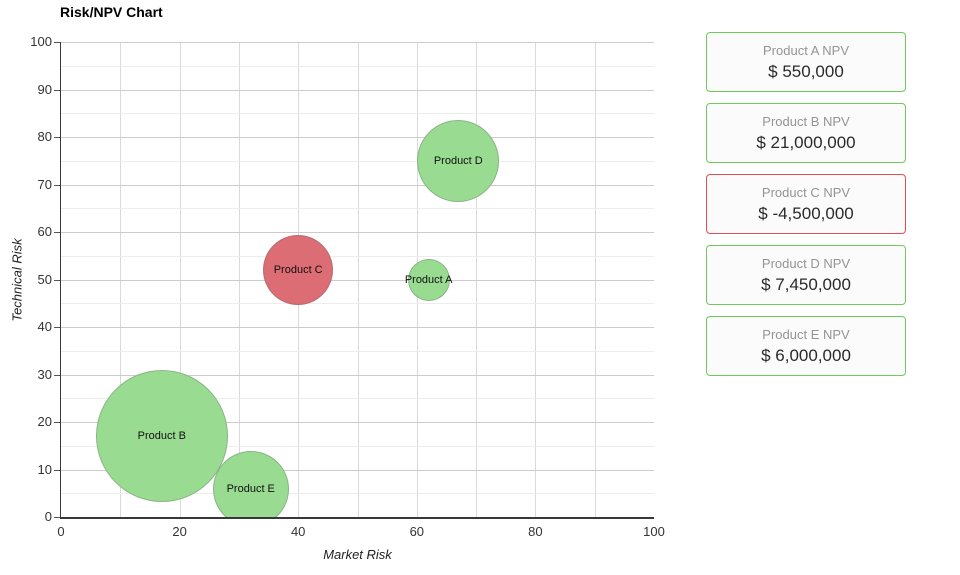 Image resolution: width=960 pixels, height=575 pixels. I want to click on y-tick-label: 60, so click(44, 231).